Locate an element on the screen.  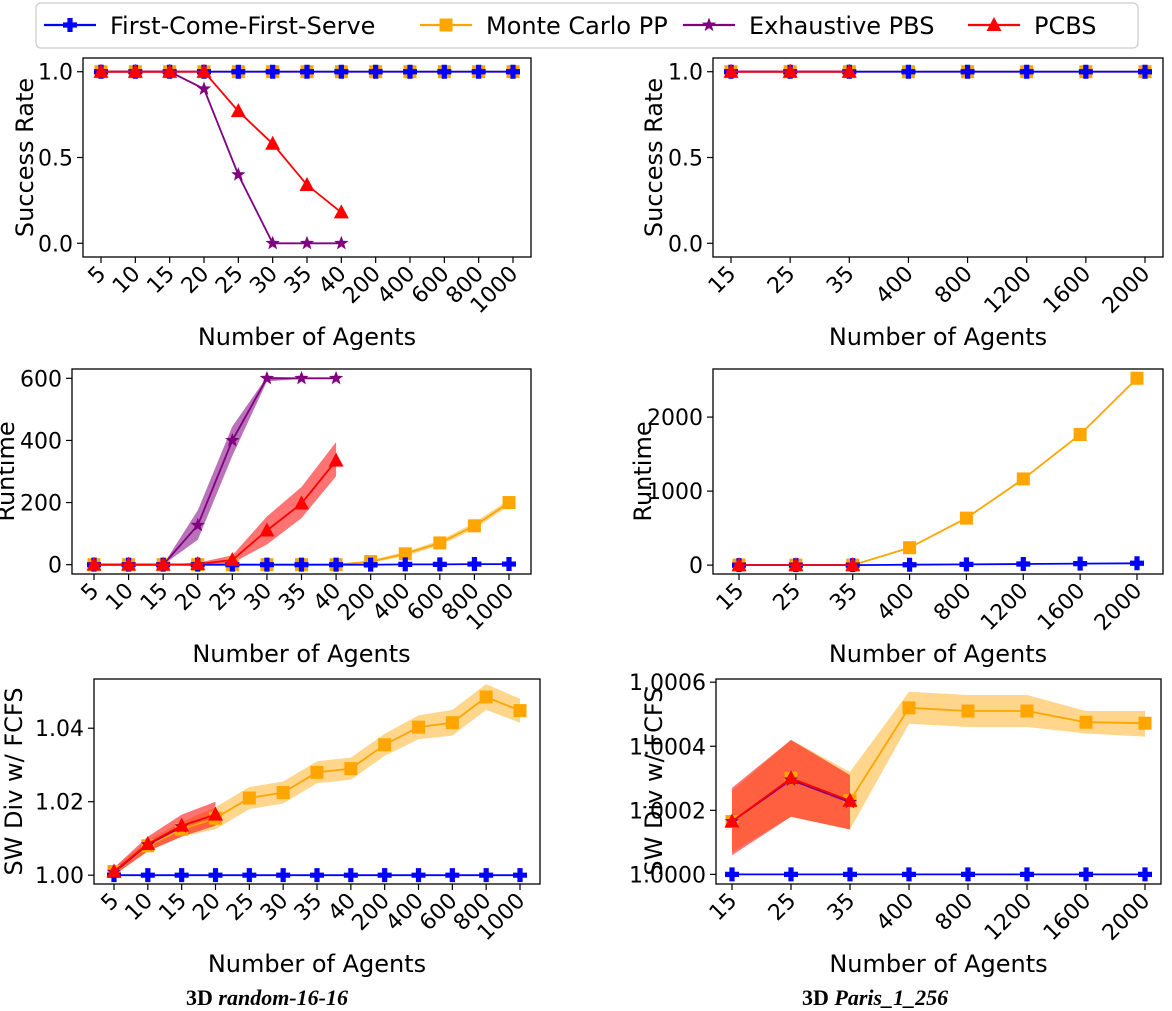
y-tick-label: 0.5 is located at coordinates (685, 159).